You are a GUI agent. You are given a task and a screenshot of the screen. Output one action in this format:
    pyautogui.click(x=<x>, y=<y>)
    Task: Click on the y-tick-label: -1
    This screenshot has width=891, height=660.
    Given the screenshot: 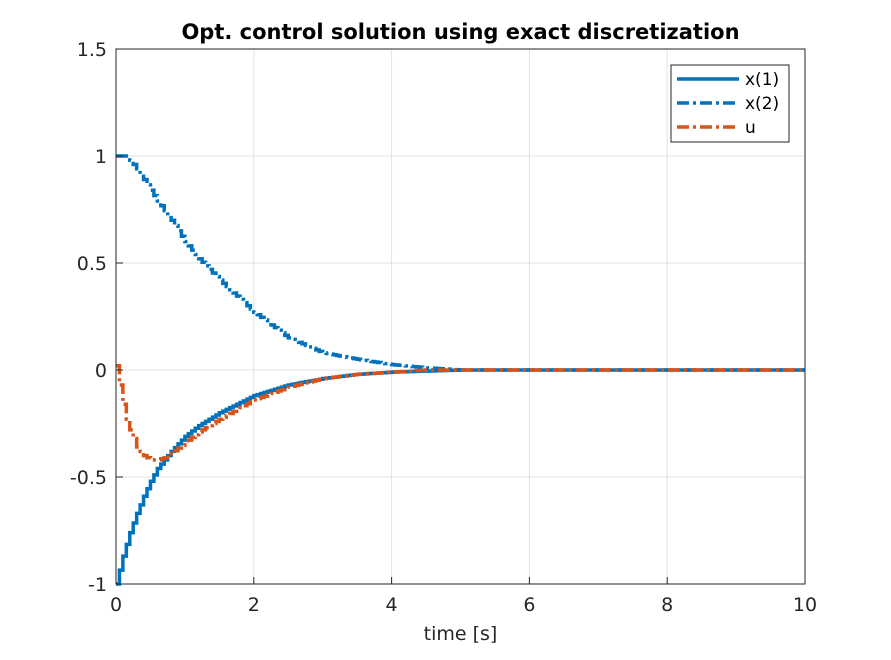 What is the action you would take?
    pyautogui.click(x=97, y=585)
    